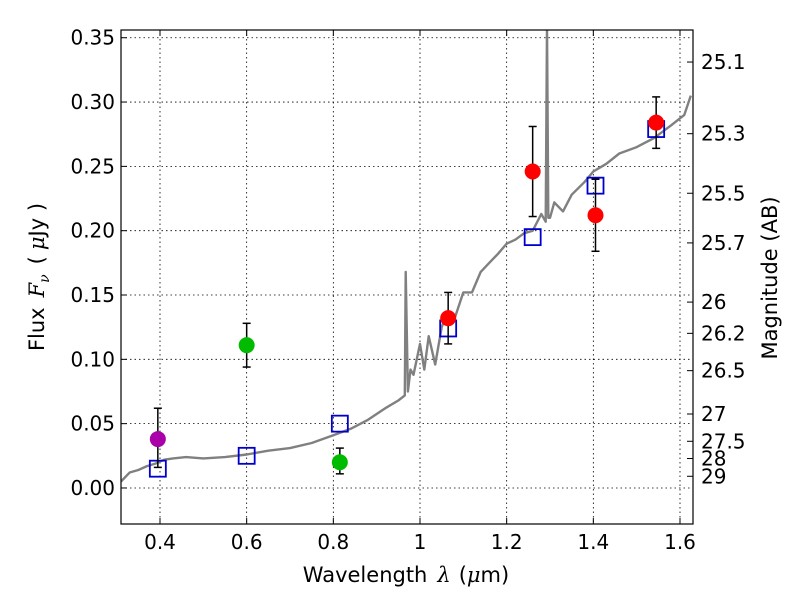 This screenshot has height=600, width=800. I want to click on x-tick-label: 1.2, so click(507, 542).